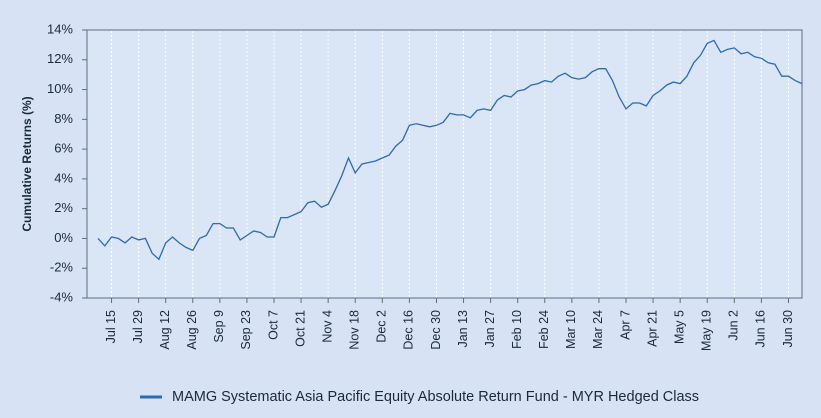 This screenshot has width=821, height=418. What do you see at coordinates (165, 330) in the screenshot?
I see `x-tick-label: Aug 12` at bounding box center [165, 330].